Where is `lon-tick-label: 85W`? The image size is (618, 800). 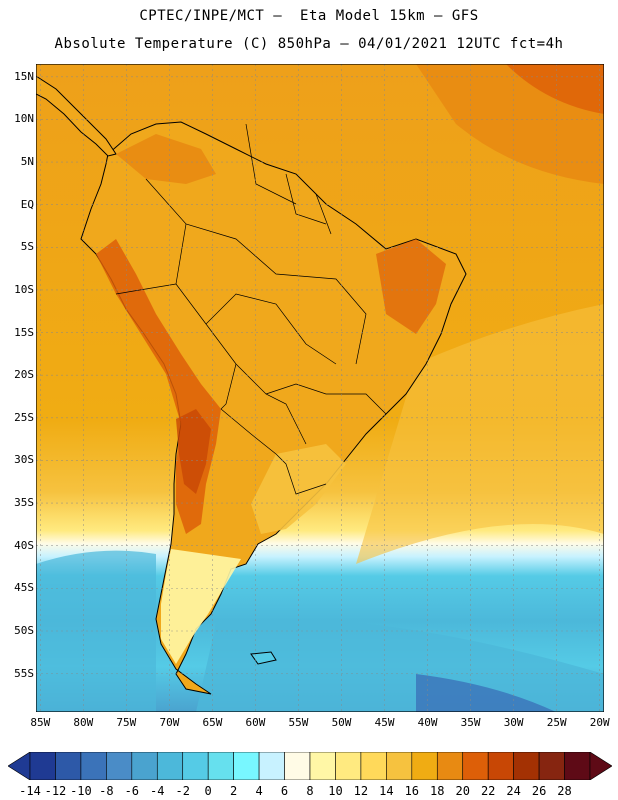
lon-tick-label: 85W is located at coordinates (40, 722).